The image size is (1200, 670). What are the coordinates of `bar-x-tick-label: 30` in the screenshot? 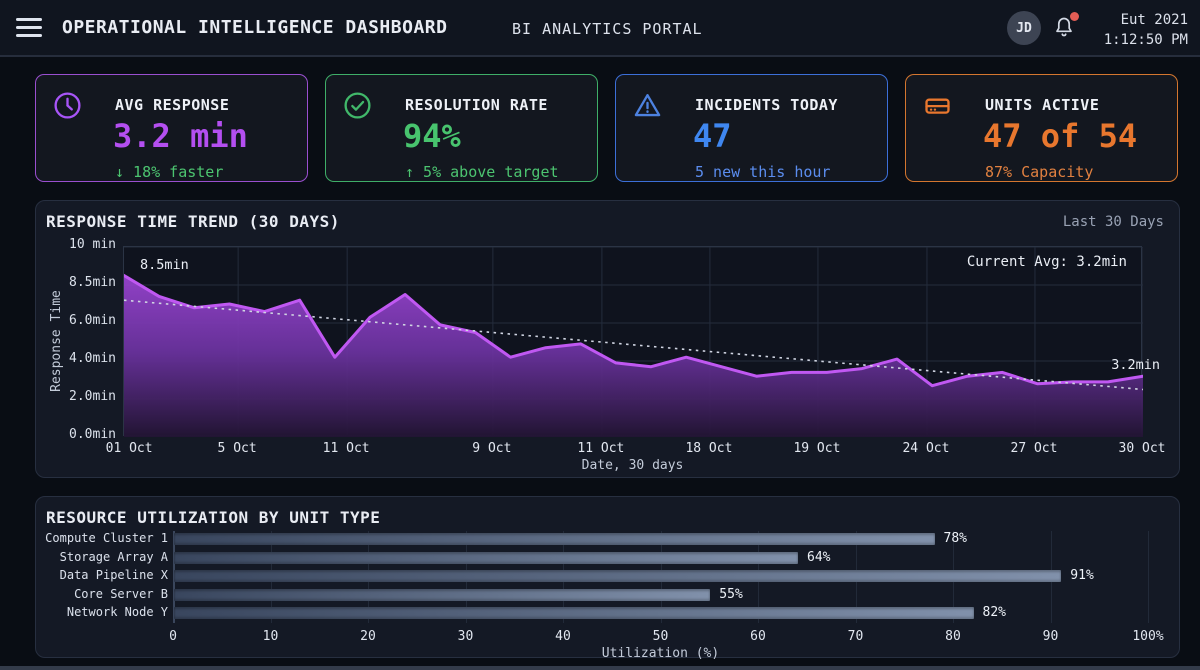 It's located at (465, 636).